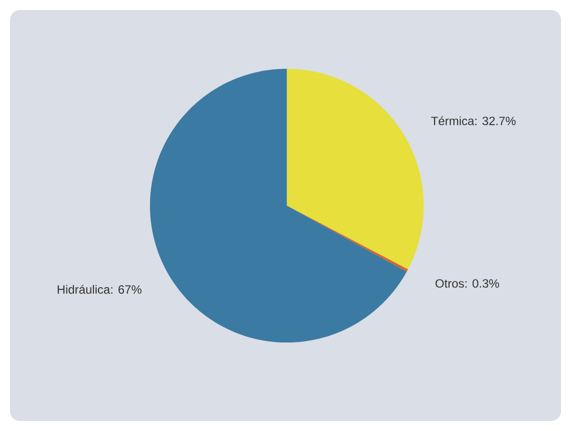 The image size is (571, 431). What do you see at coordinates (482, 283) in the screenshot?
I see `data-label: : 0.3%` at bounding box center [482, 283].